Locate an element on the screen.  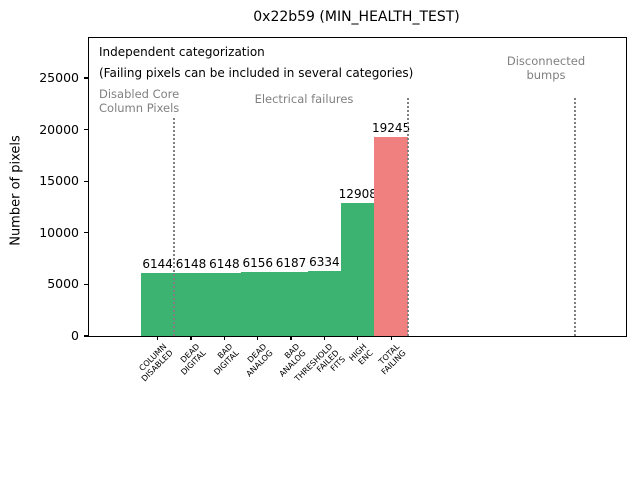
y-tick-label: 20000 is located at coordinates (59, 129).